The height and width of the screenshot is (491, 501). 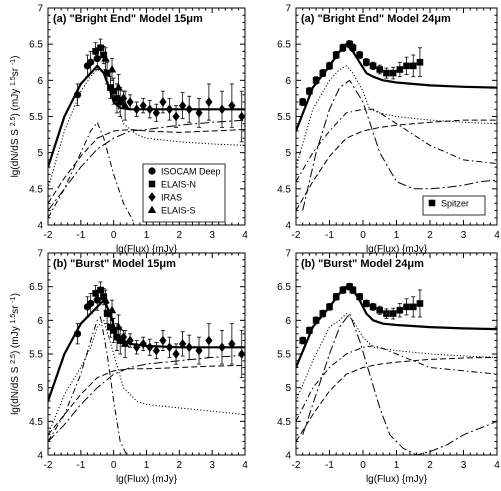 I want to click on legend-marker-elais-n, so click(x=152, y=184).